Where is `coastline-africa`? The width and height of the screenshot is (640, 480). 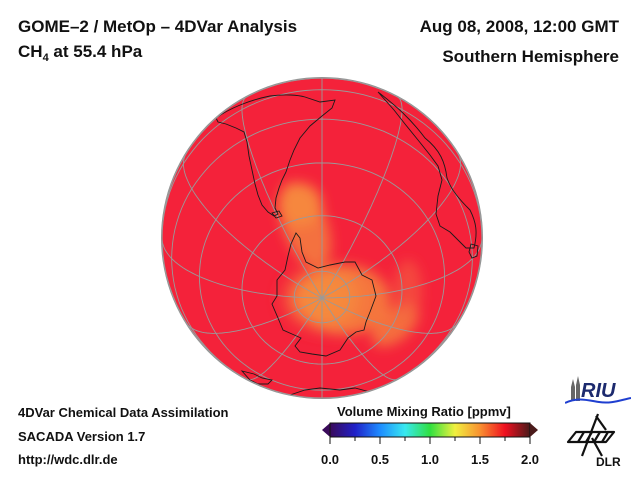
coastline-africa is located at coordinates (427, 170).